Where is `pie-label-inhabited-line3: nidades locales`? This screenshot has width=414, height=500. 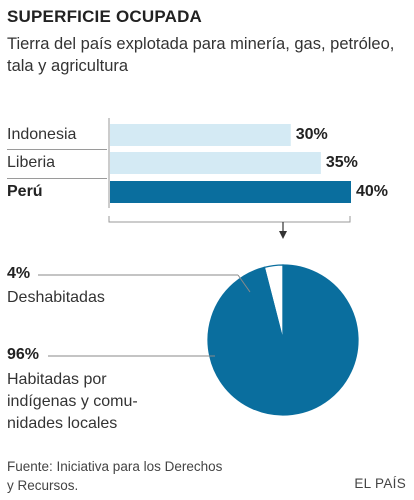
pie-label-inhabited-line3: nidades locales is located at coordinates (62, 423).